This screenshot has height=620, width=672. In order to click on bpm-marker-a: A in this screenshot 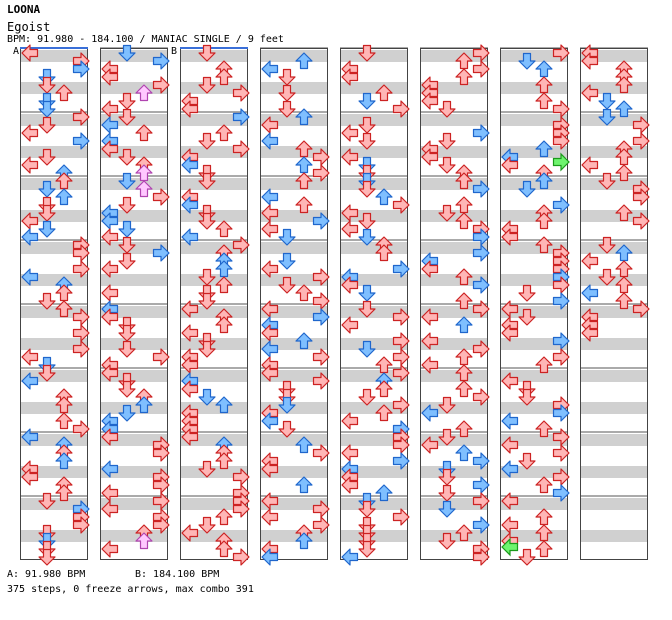, I will do `click(16, 51)`.